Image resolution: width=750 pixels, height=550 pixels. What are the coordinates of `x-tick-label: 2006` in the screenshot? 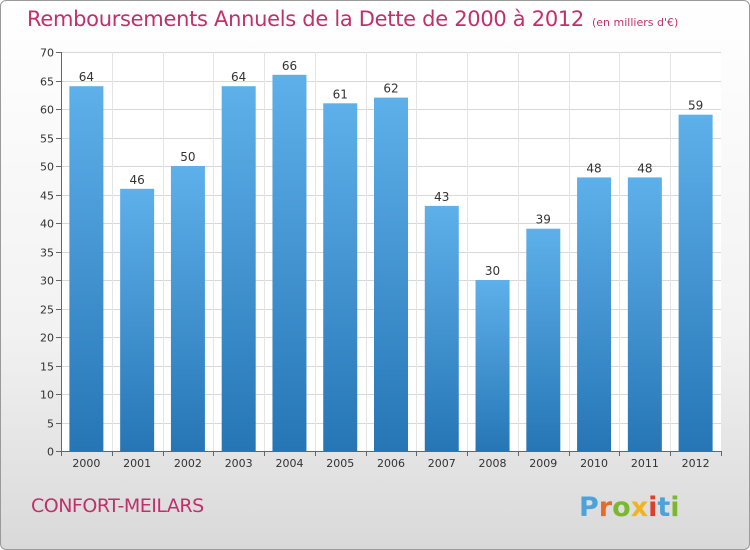 It's located at (391, 463).